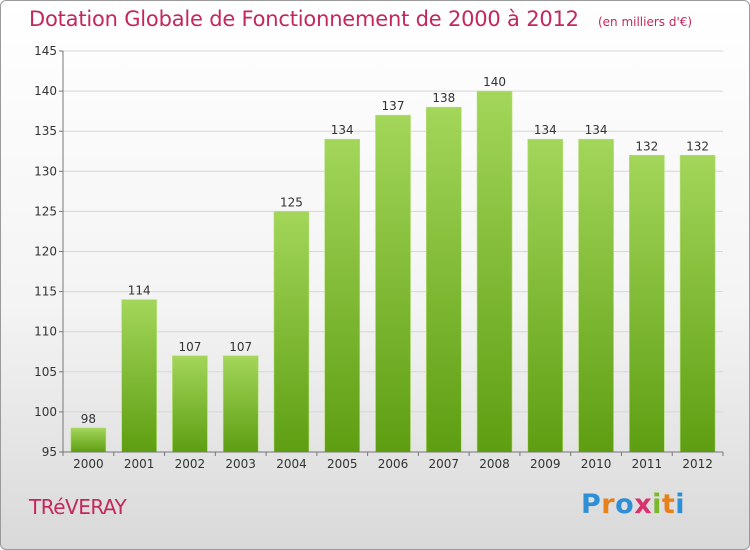 The width and height of the screenshot is (750, 550). I want to click on y-tick-label: 110, so click(45, 332).